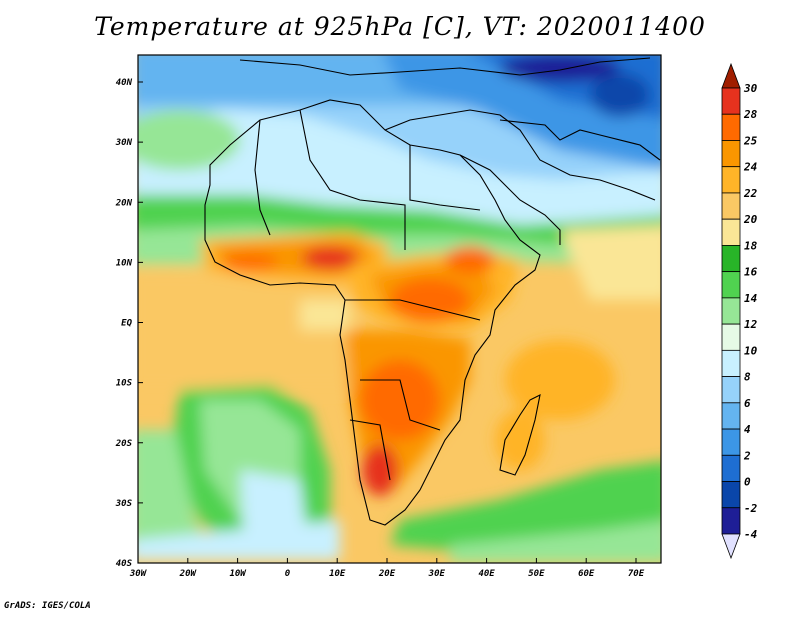 The width and height of the screenshot is (800, 618). Describe the element at coordinates (751, 350) in the screenshot. I see `colorbar-label: 10` at that location.